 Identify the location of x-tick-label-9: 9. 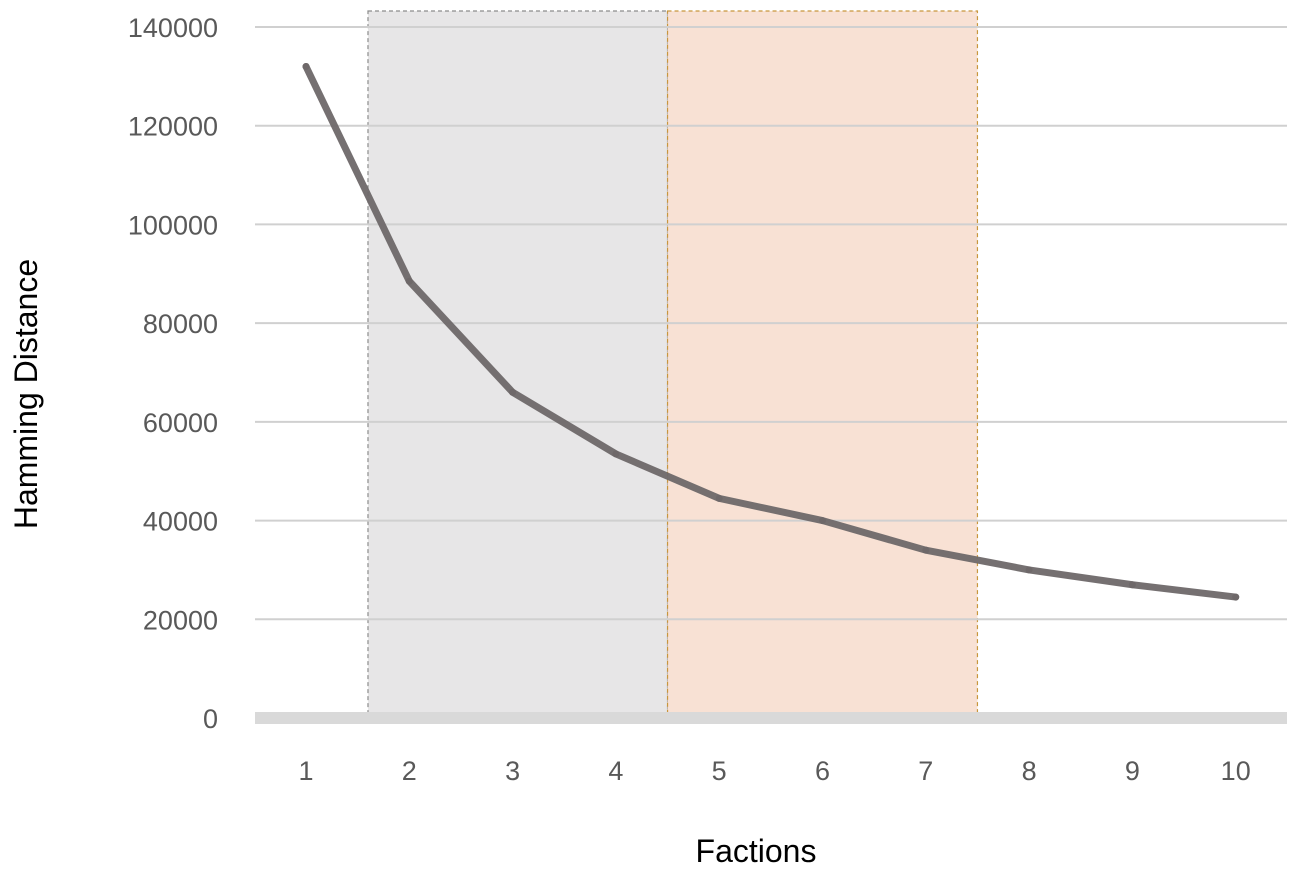
(1132, 771).